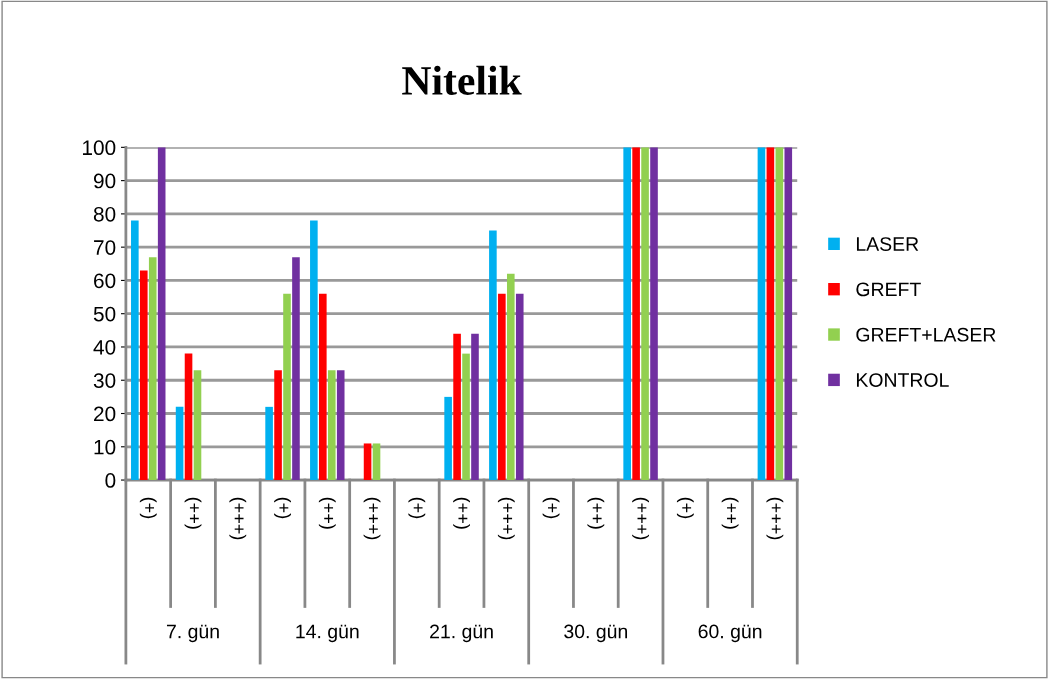  Describe the element at coordinates (105, 414) in the screenshot. I see `y-tick-label: 20` at that location.